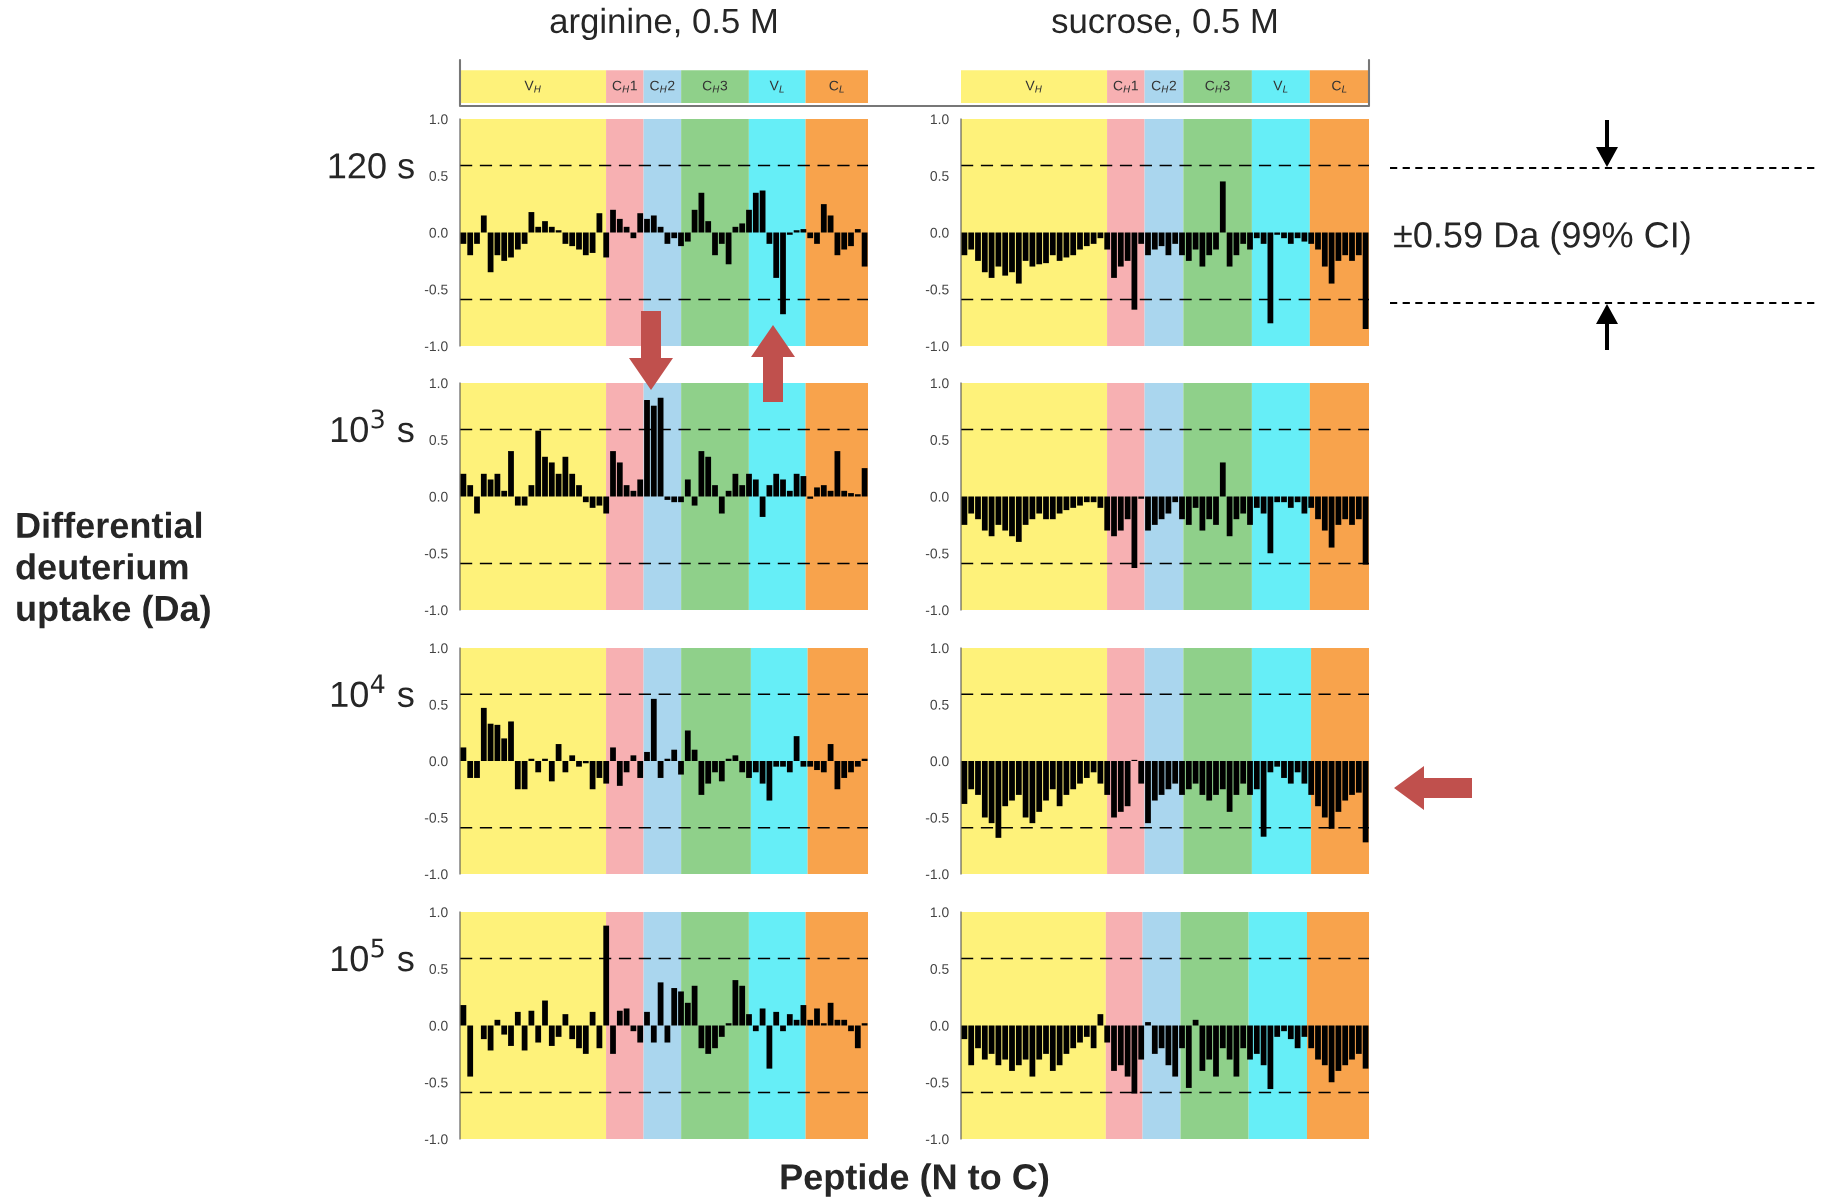 The image size is (1827, 1203). I want to click on y-axis-title: 120 s, so click(371, 166).